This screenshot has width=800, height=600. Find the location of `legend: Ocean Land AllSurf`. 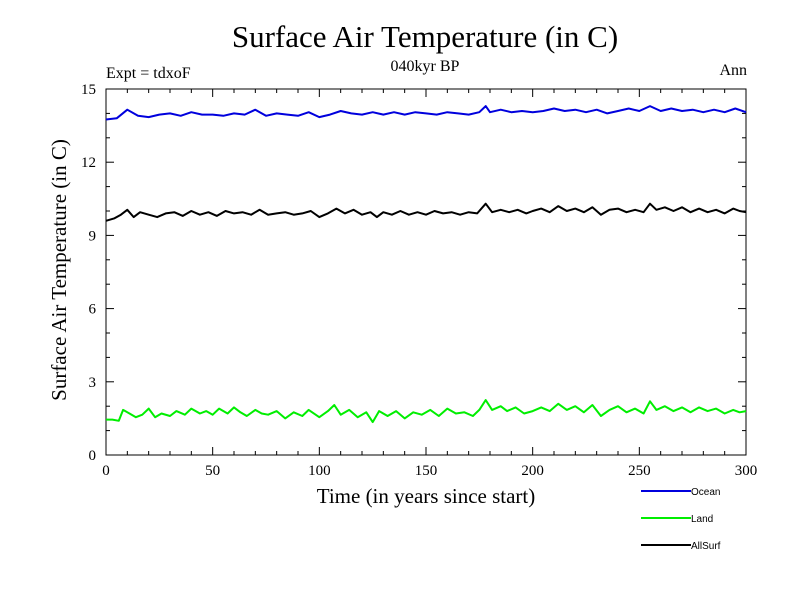

legend: Ocean Land AllSurf is located at coordinates (681, 519).